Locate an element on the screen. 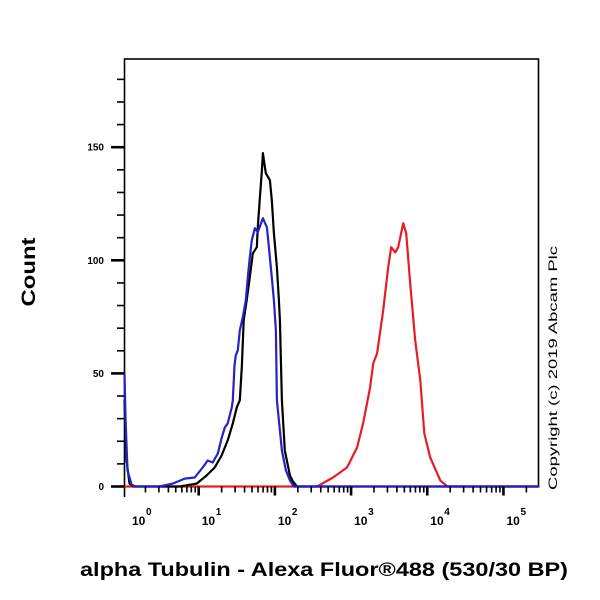 The height and width of the screenshot is (600, 600). x-tick-label: 10⁴ is located at coordinates (440, 517).